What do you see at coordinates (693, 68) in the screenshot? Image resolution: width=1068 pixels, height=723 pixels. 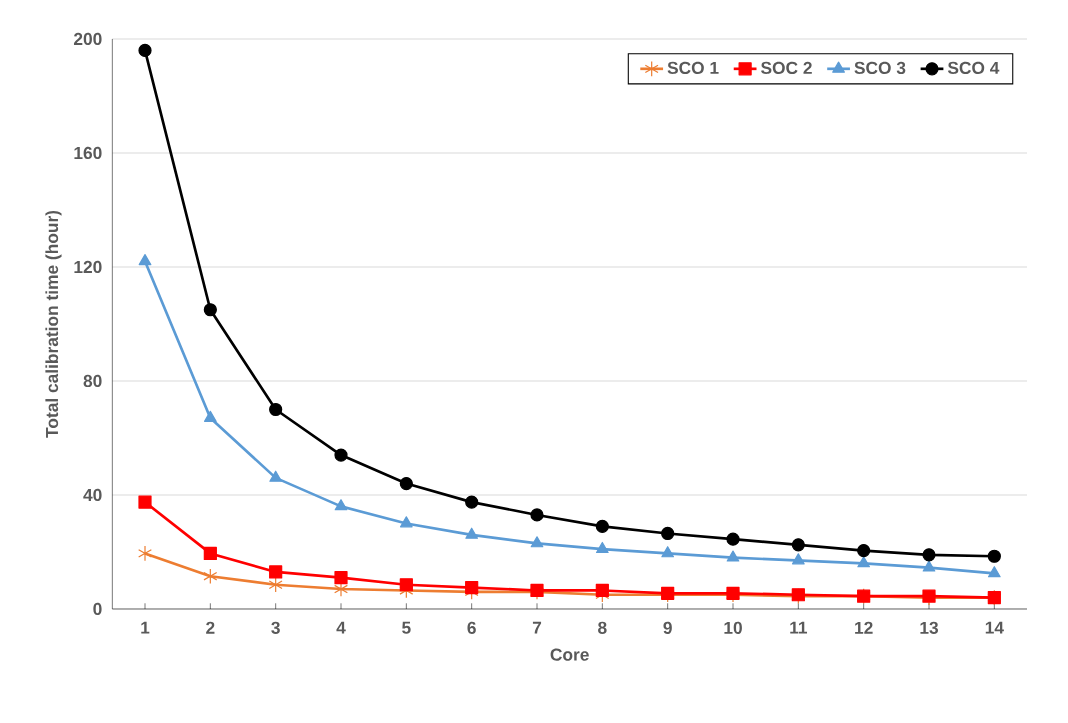 I see `legend-label: SCO 1` at bounding box center [693, 68].